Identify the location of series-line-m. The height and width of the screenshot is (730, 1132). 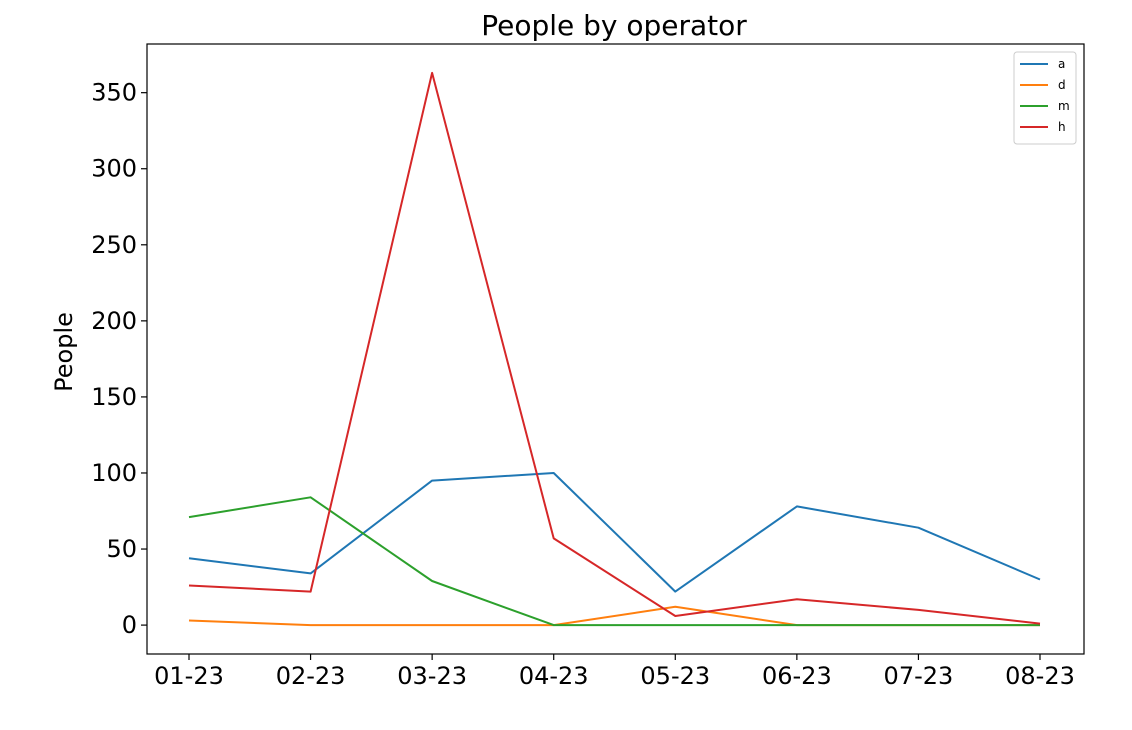
(614, 561).